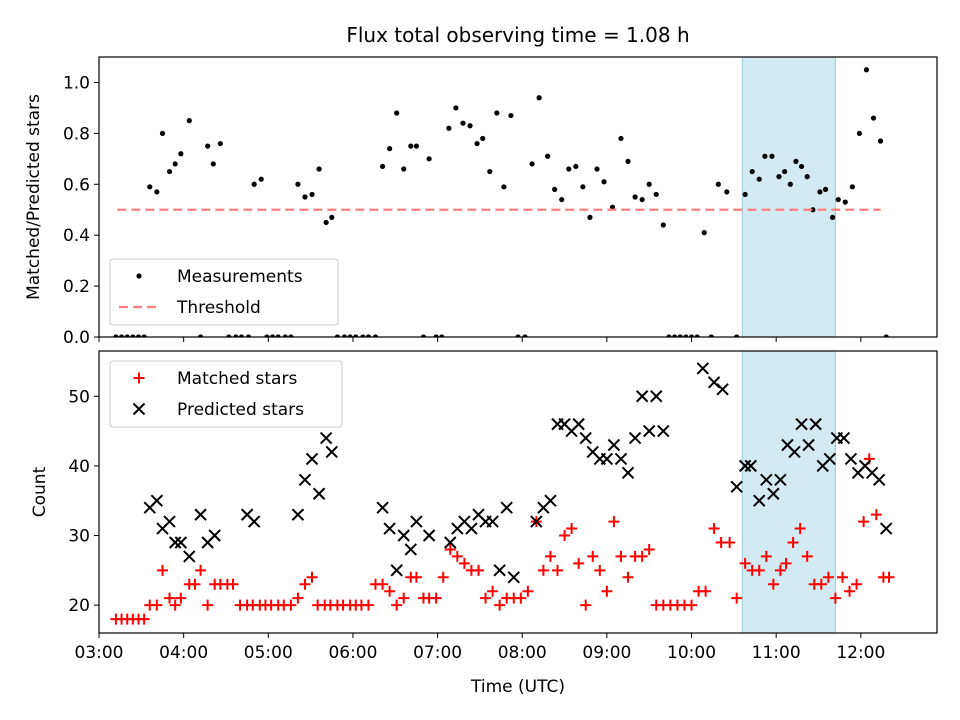 The width and height of the screenshot is (960, 720). I want to click on x-tick-label: 10:00, so click(691, 653).